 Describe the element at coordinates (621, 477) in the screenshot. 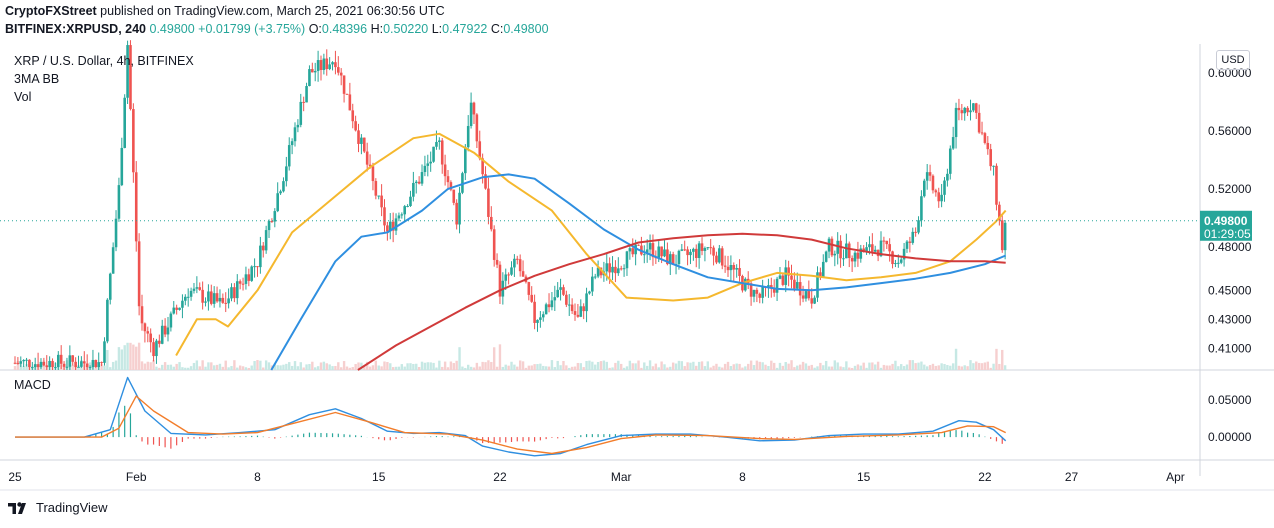

I see `time-tick-5: Mar` at that location.